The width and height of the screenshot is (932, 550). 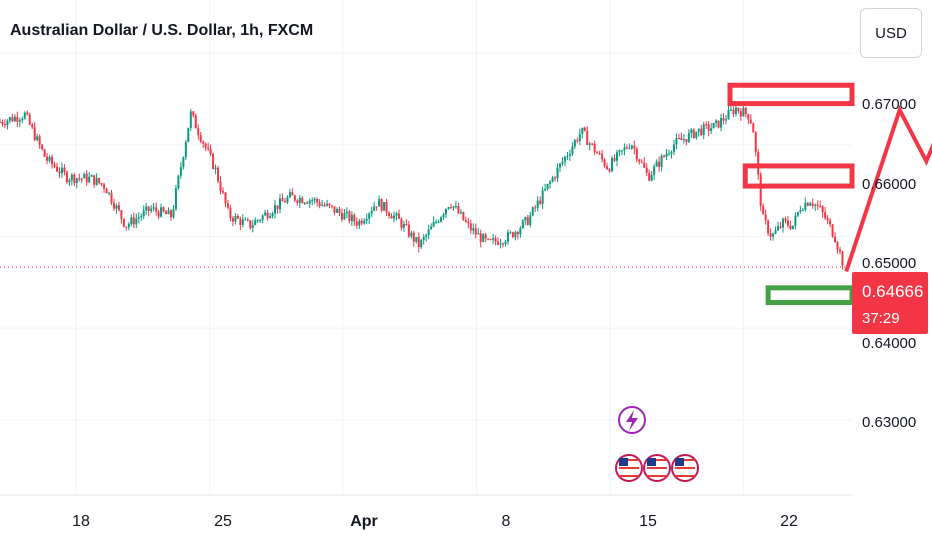 I want to click on flag-canton, so click(x=651, y=462).